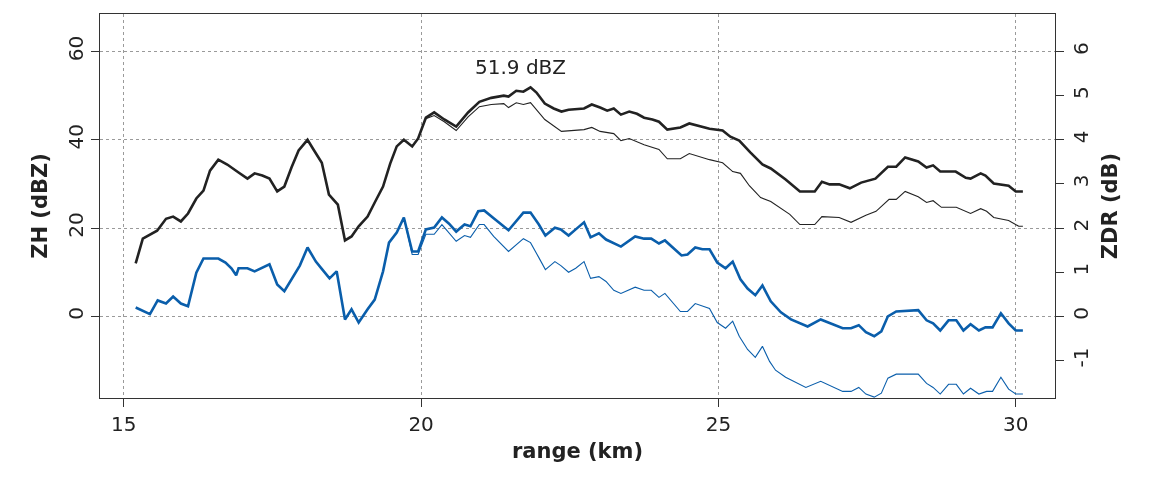  What do you see at coordinates (1081, 48) in the screenshot?
I see `y2-tick-label: 6` at bounding box center [1081, 48].